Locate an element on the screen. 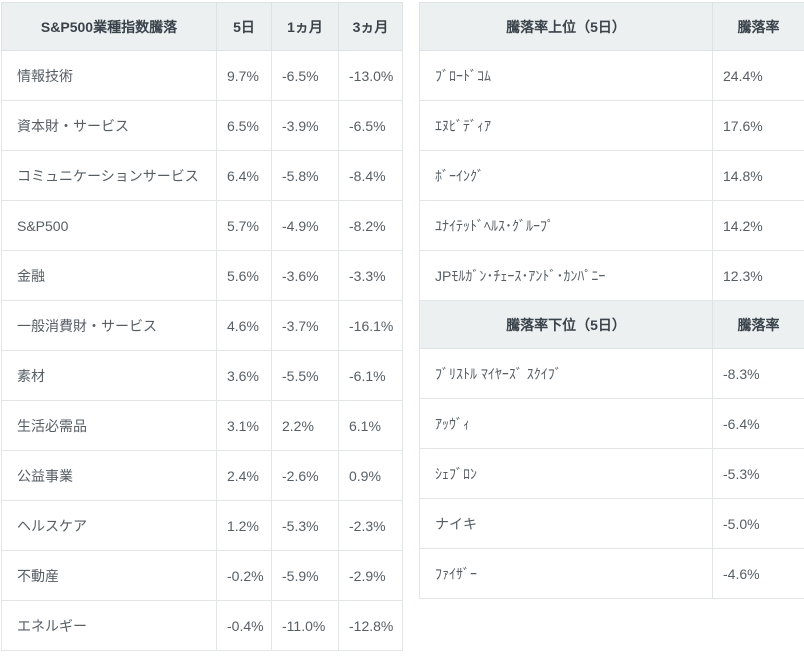 This screenshot has height=663, width=804. table-row: ｱｯｳﾞｨ -6.4% is located at coordinates (611, 423).